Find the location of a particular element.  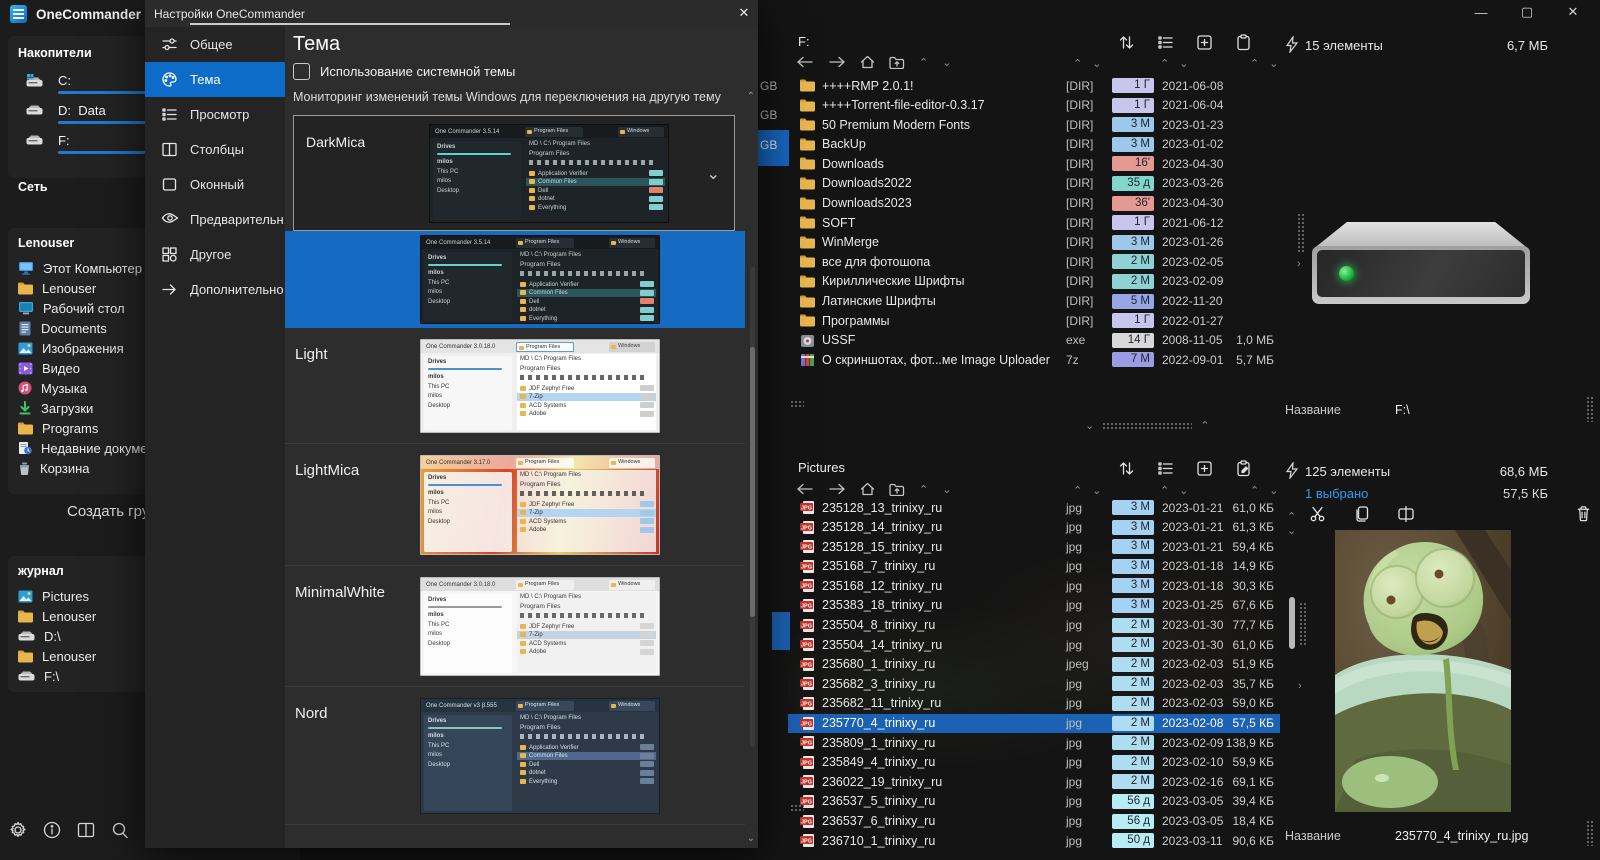

pane-expand-chevron: › is located at coordinates (1300, 686).